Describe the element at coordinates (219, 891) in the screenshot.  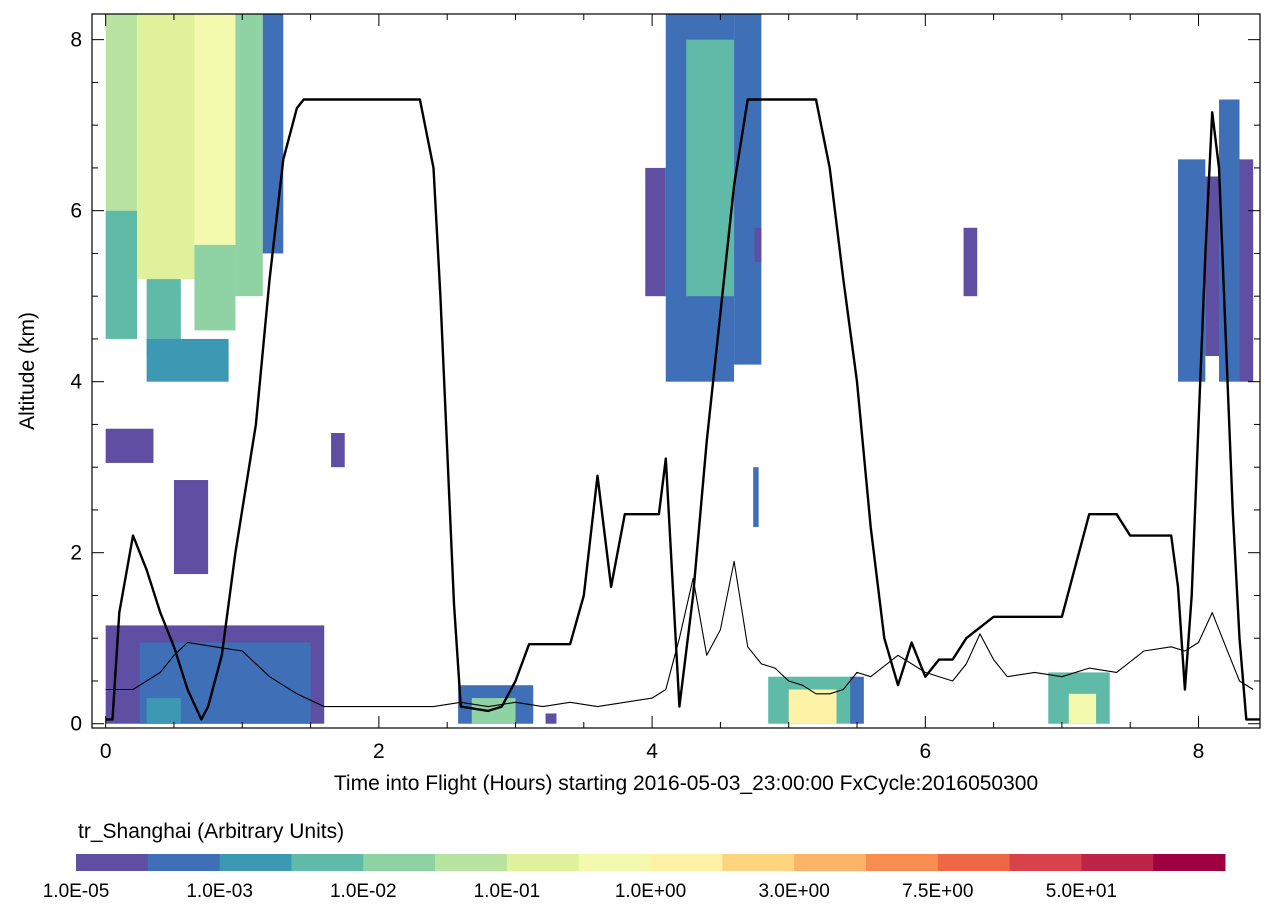
I see `colorbar-tick-label: 1.0E-03` at that location.